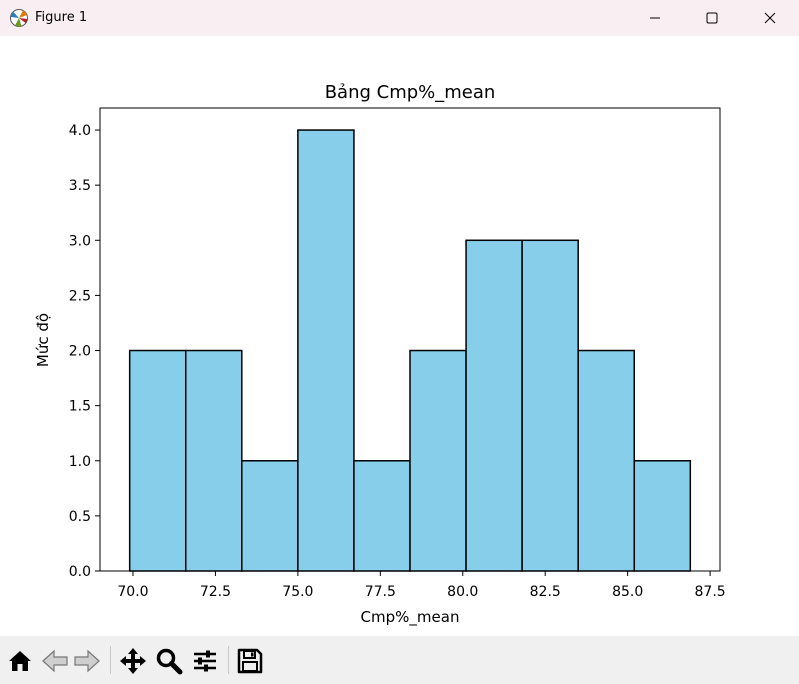 The image size is (799, 684). Describe the element at coordinates (80, 186) in the screenshot. I see `y-tick-label: 3.5` at that location.